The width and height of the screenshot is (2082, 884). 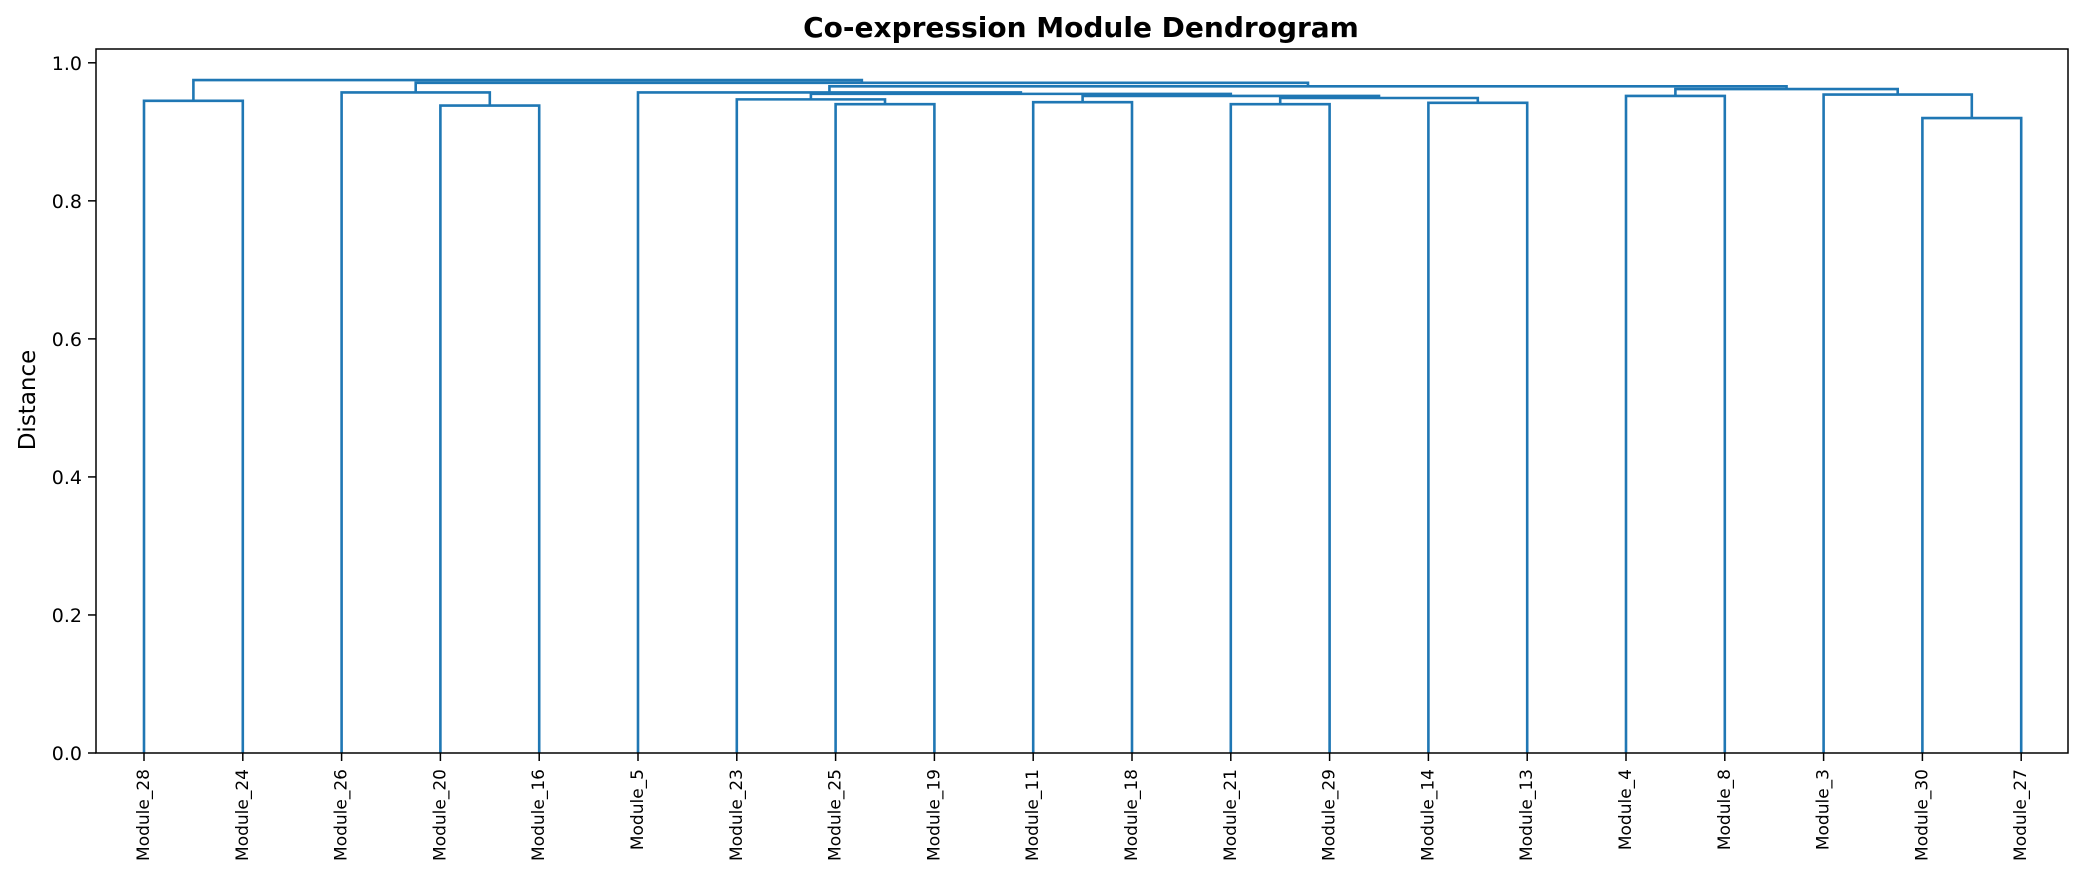 I want to click on x-tick-label: Module_19, so click(x=934, y=815).